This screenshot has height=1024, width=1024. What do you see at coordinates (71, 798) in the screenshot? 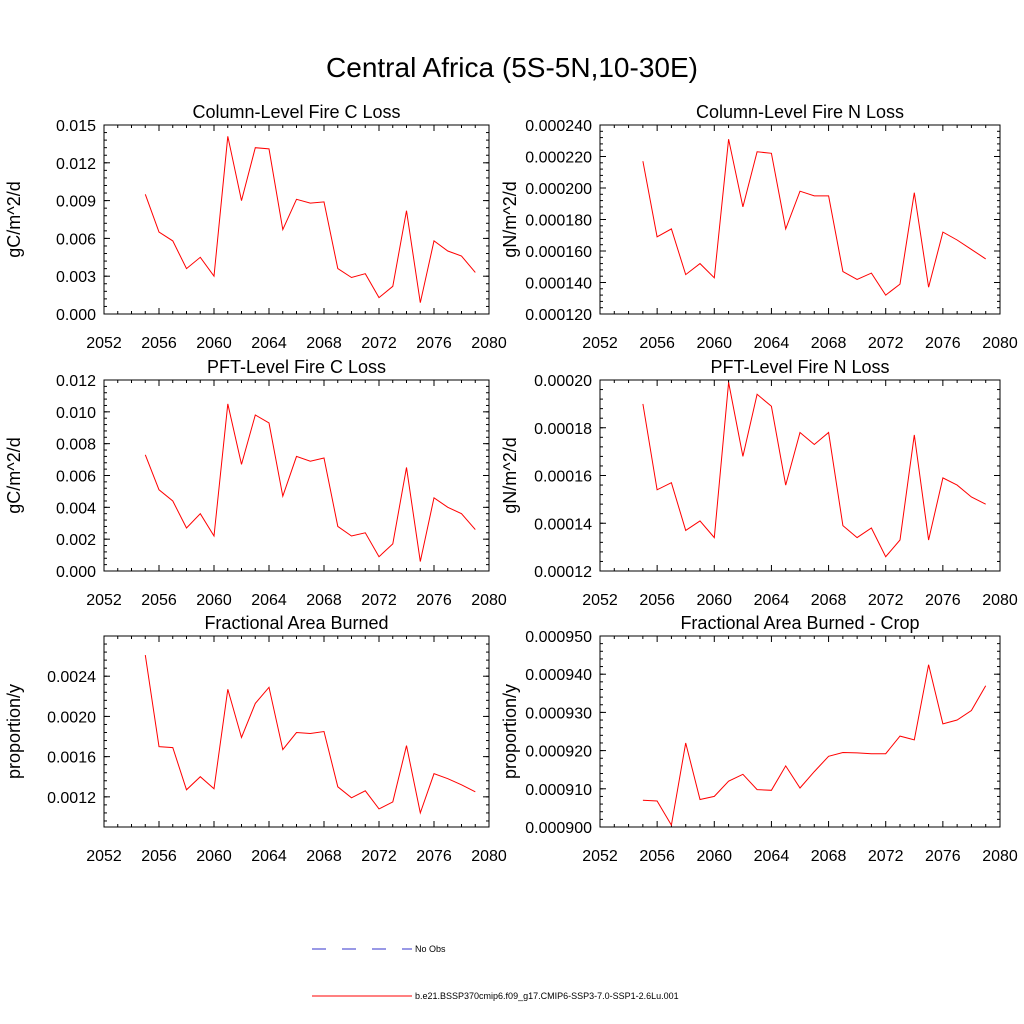
I see `y-tick-label: 0.0012` at bounding box center [71, 798].